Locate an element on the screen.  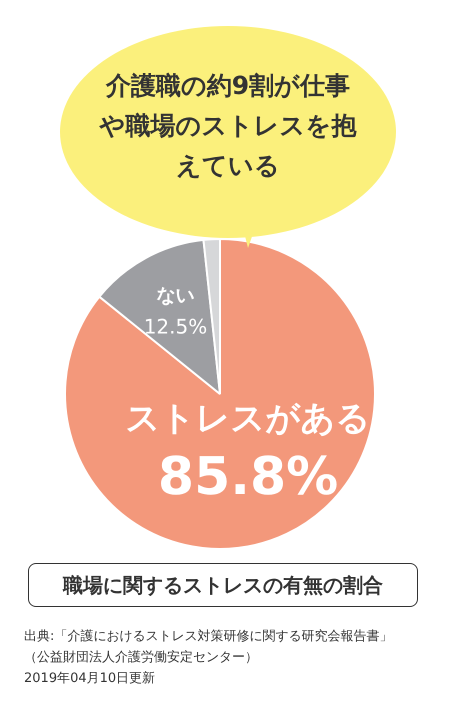
chart-title: 介護職の約9割が仕事や職場のストレスを抱えている is located at coordinates (228, 126).